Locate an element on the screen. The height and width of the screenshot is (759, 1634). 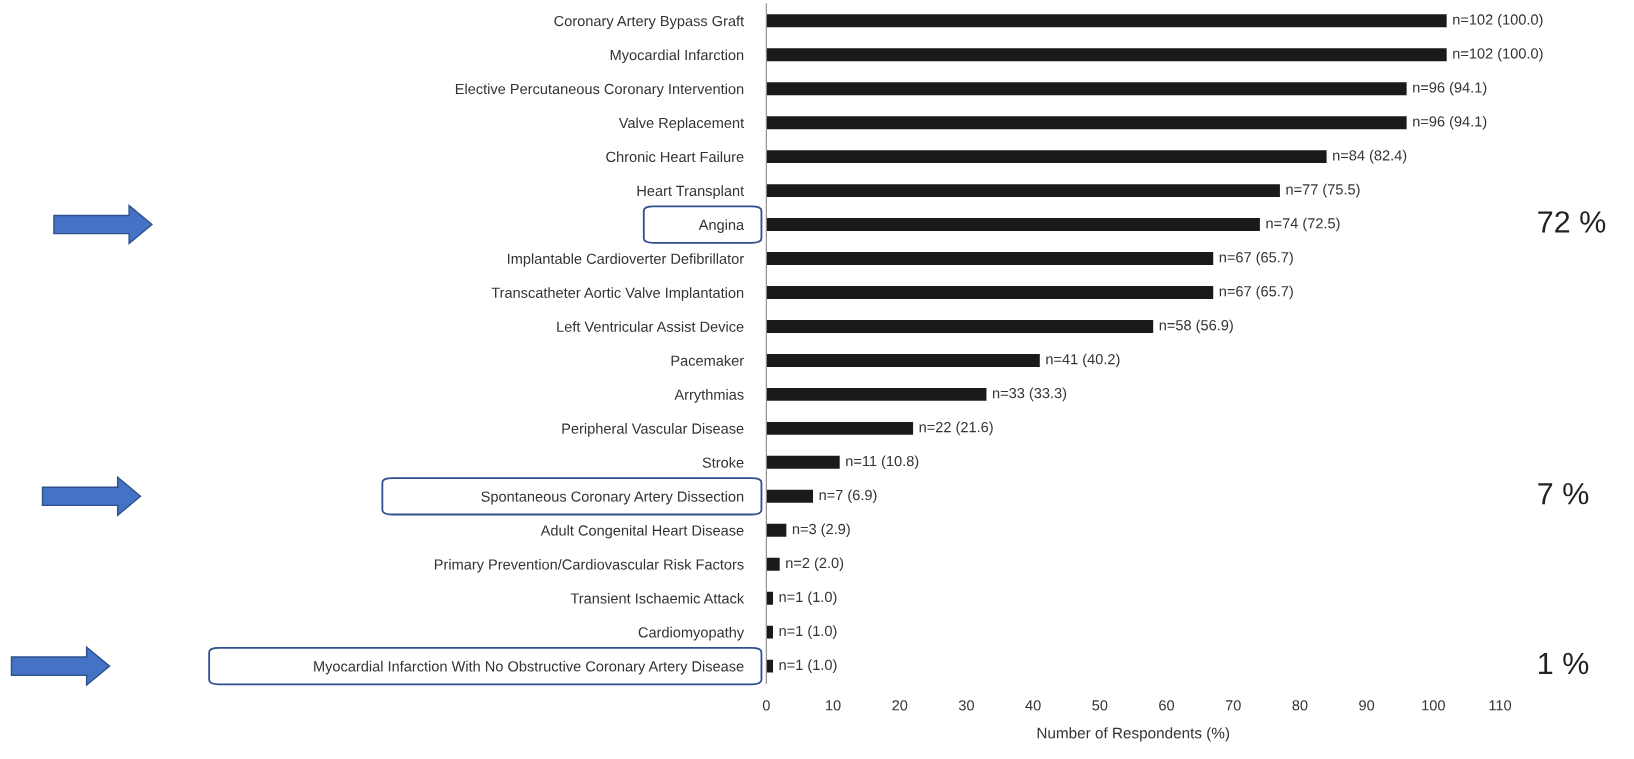
y-tick-label: Angina is located at coordinates (721, 226).